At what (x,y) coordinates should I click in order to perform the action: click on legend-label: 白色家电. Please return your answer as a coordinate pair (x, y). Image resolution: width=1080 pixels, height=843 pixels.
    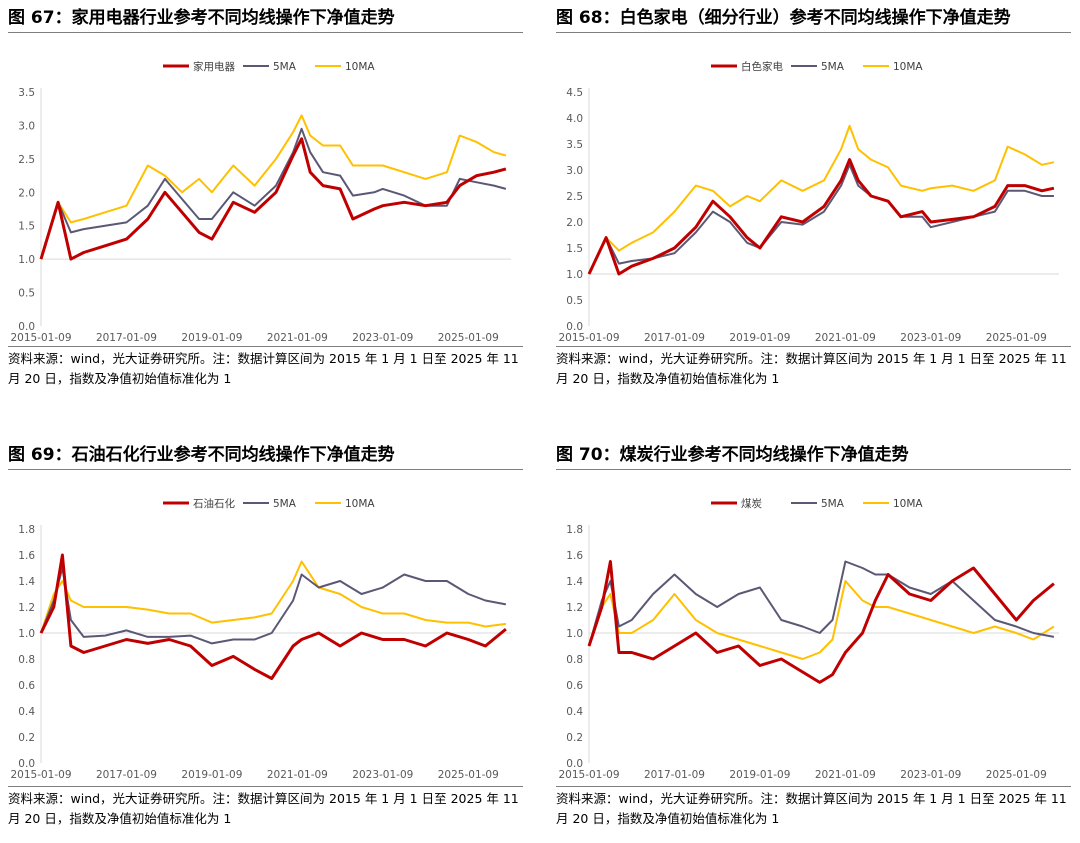
    Looking at the image, I should click on (762, 66).